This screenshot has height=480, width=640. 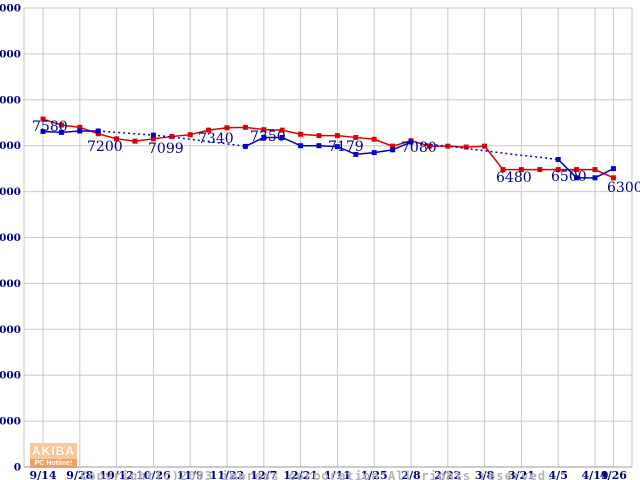 I want to click on y-tick-label: 10000, so click(x=10, y=9).